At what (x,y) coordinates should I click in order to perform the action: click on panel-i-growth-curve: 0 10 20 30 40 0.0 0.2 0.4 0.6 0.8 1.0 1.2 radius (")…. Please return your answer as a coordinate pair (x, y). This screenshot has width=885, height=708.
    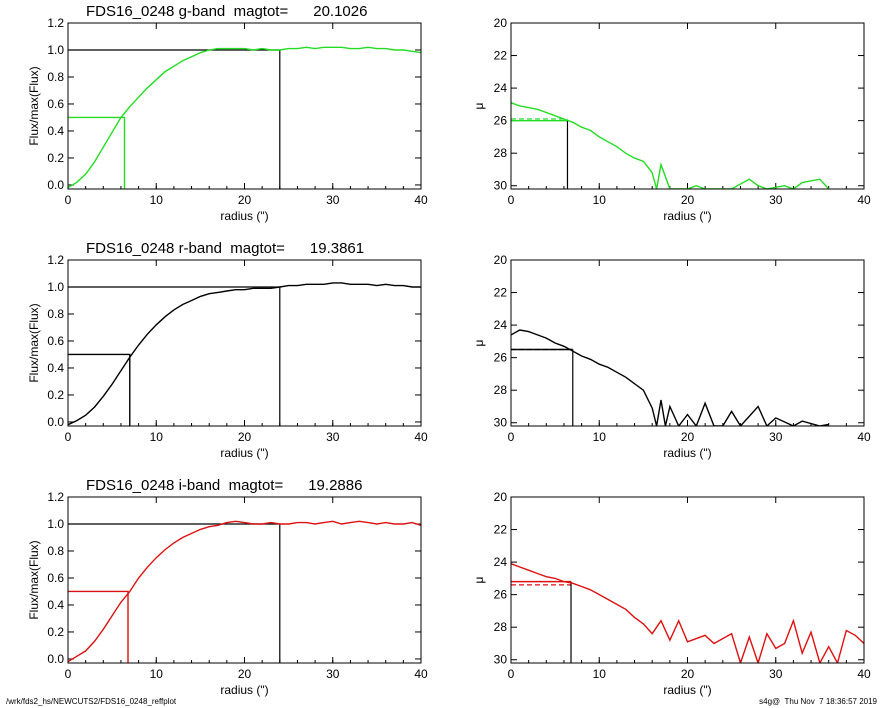
    Looking at the image, I should click on (227, 587).